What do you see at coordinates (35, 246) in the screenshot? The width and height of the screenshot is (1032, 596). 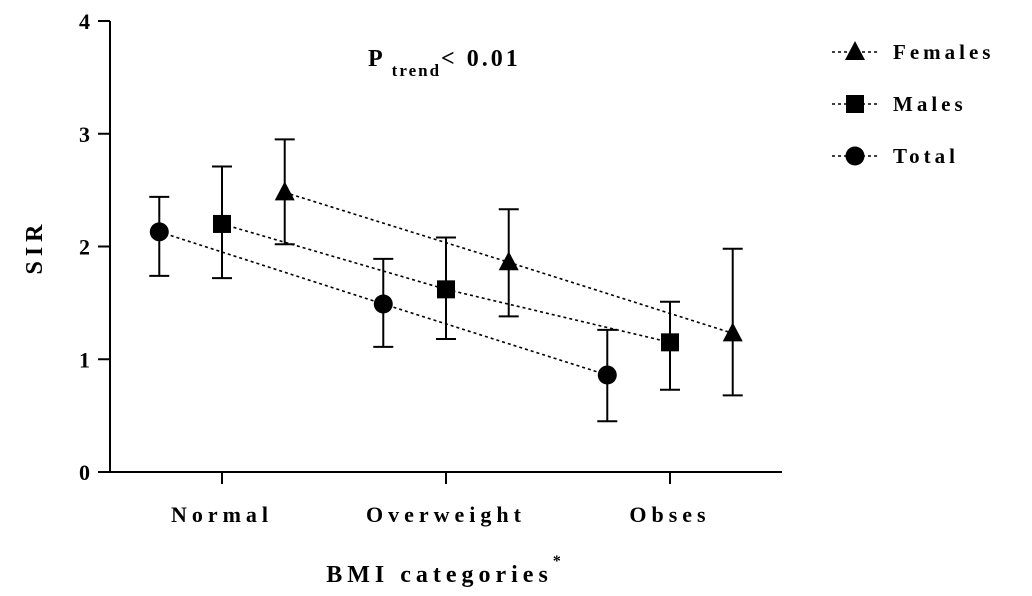 I see `y-axis-title: SIR` at bounding box center [35, 246].